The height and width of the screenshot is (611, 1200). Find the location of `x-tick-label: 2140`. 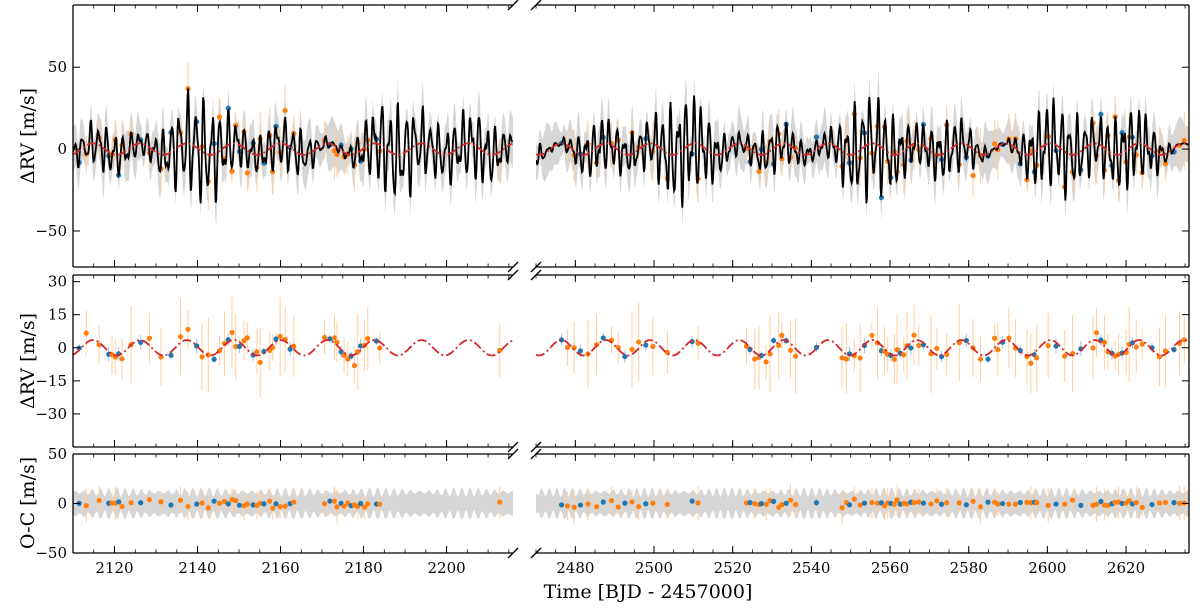

x-tick-label: 2140 is located at coordinates (197, 568).